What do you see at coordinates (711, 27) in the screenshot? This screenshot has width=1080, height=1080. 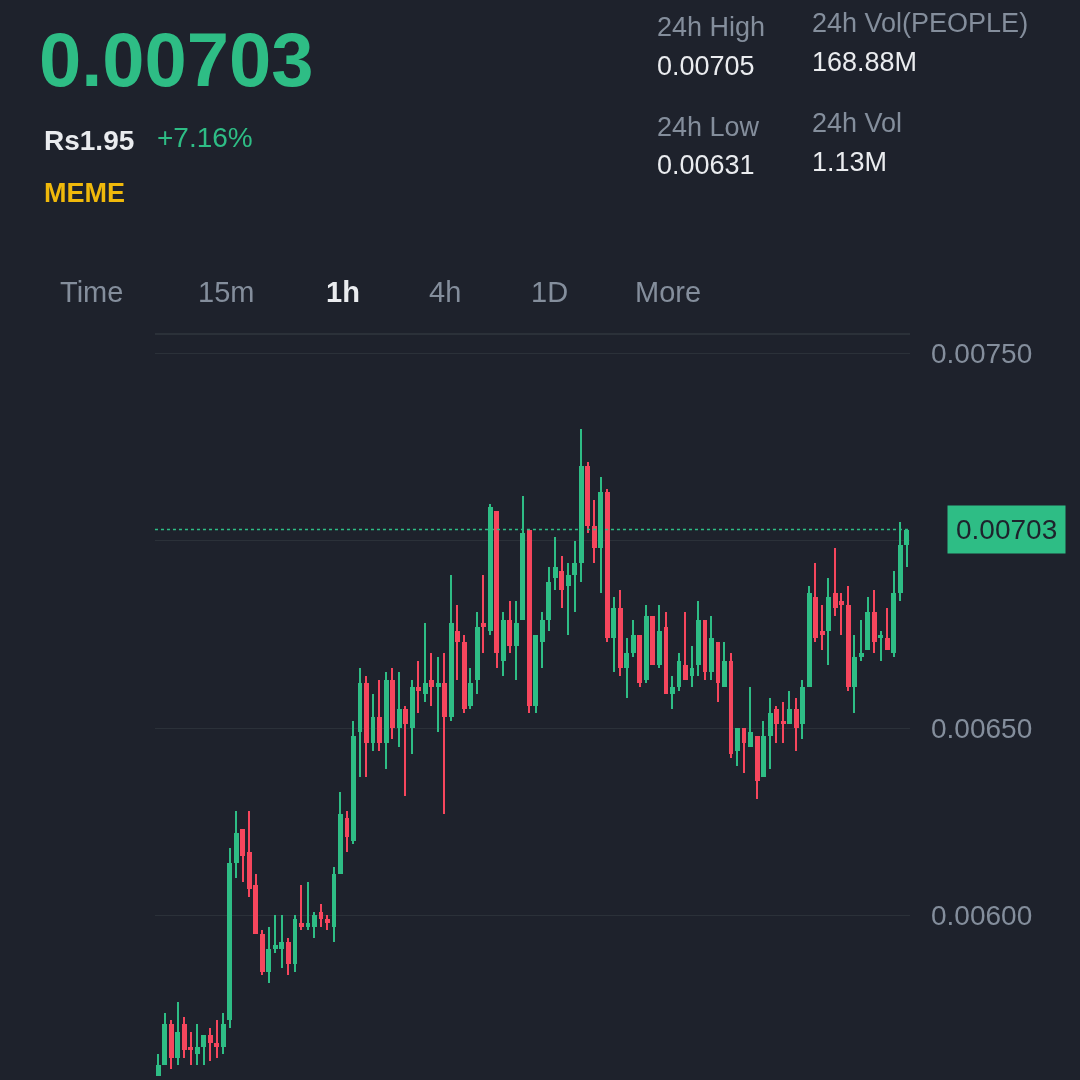 I see `text: 24h High` at bounding box center [711, 27].